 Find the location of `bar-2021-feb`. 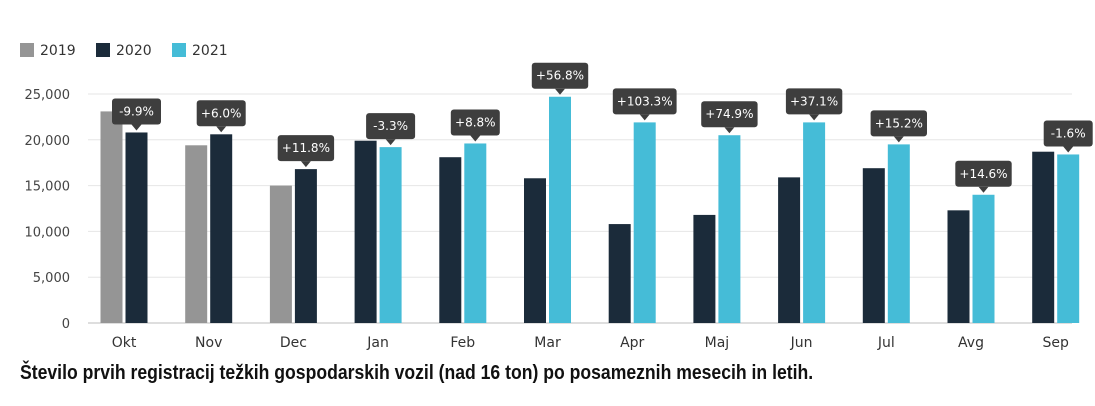

bar-2021-feb is located at coordinates (475, 233).